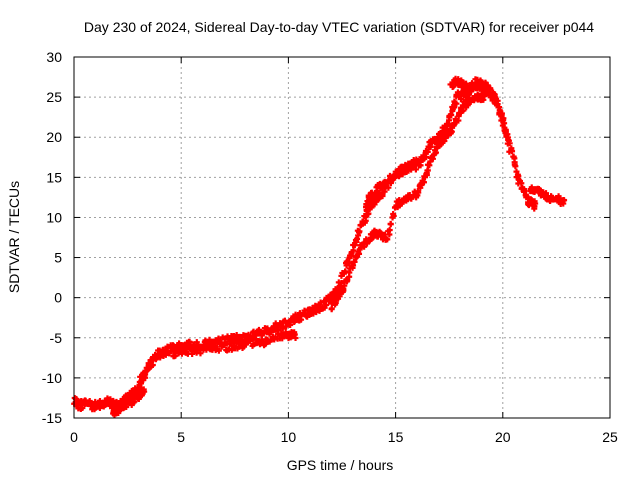 The image size is (640, 480). I want to click on x-tick-label: 5, so click(181, 437).